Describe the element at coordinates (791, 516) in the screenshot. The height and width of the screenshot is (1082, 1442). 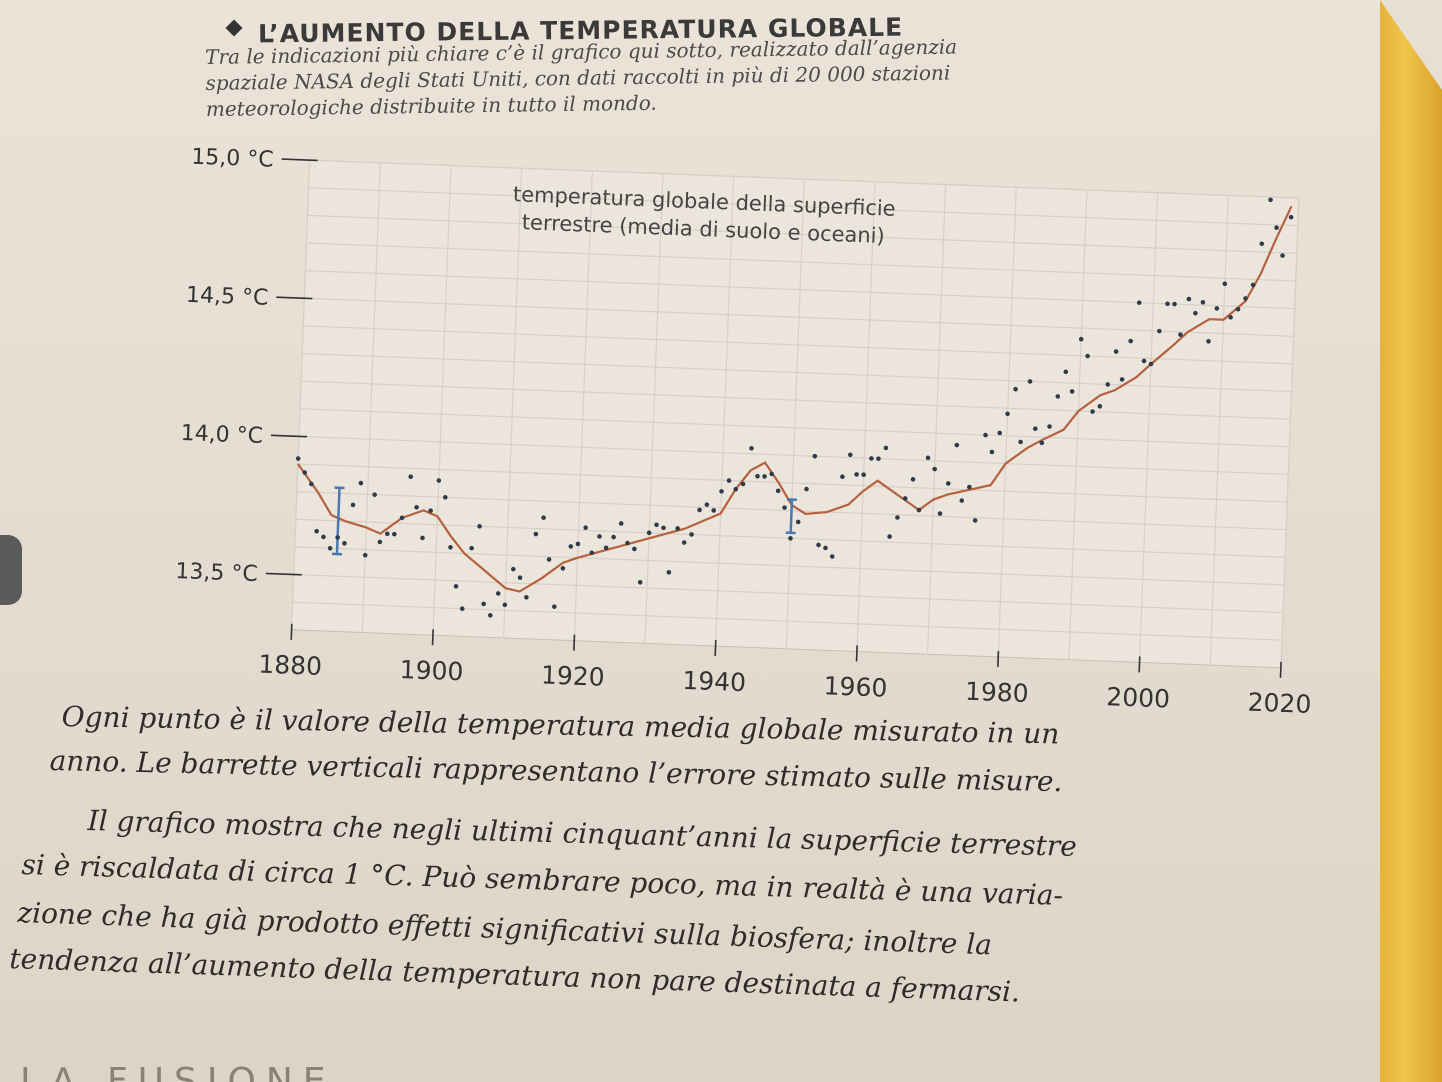
I see `error-bar` at that location.